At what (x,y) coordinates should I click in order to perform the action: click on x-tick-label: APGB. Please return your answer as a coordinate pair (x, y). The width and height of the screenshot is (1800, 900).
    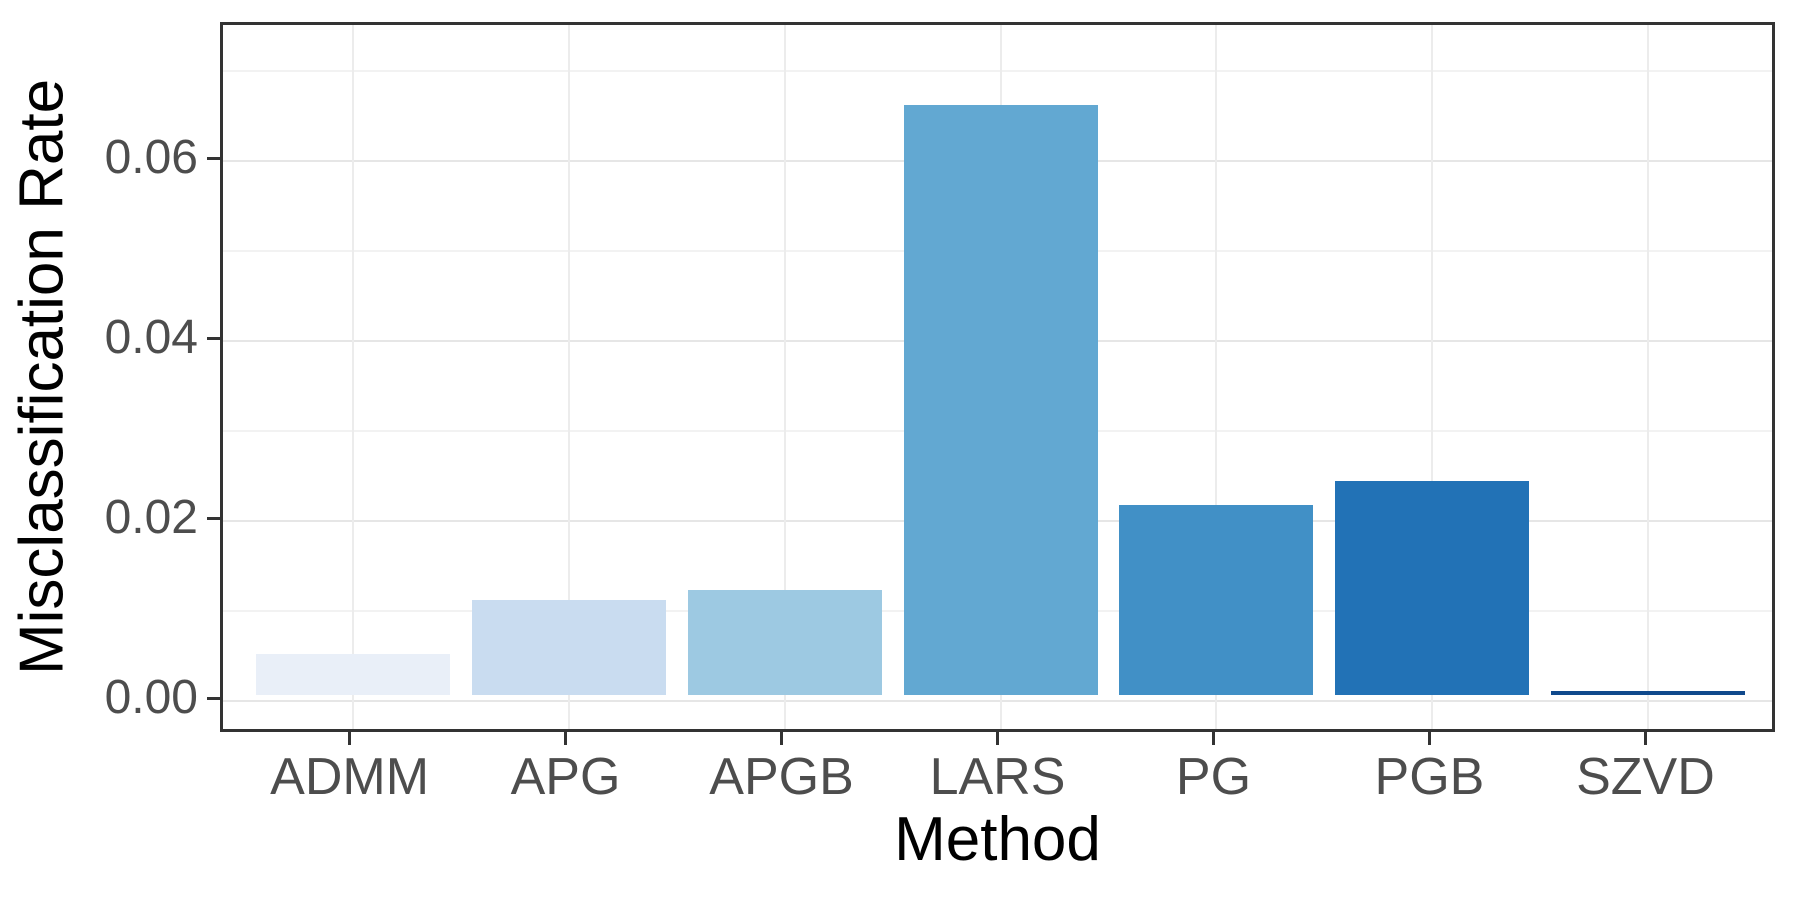
    Looking at the image, I should click on (781, 777).